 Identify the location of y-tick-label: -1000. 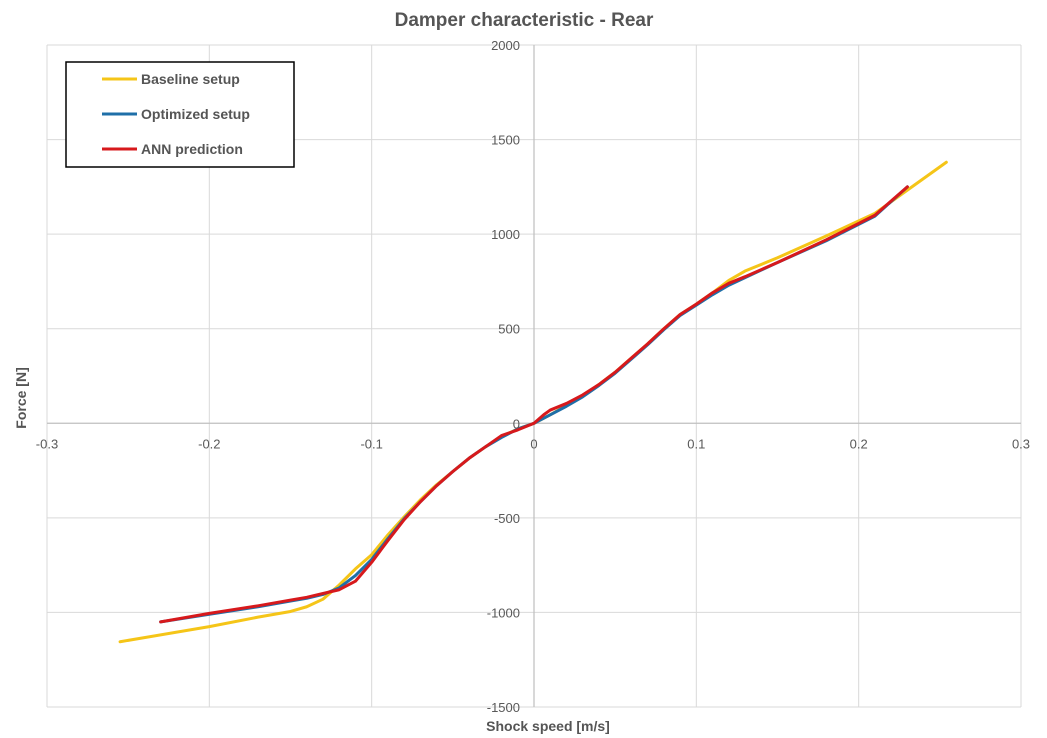
(503, 612).